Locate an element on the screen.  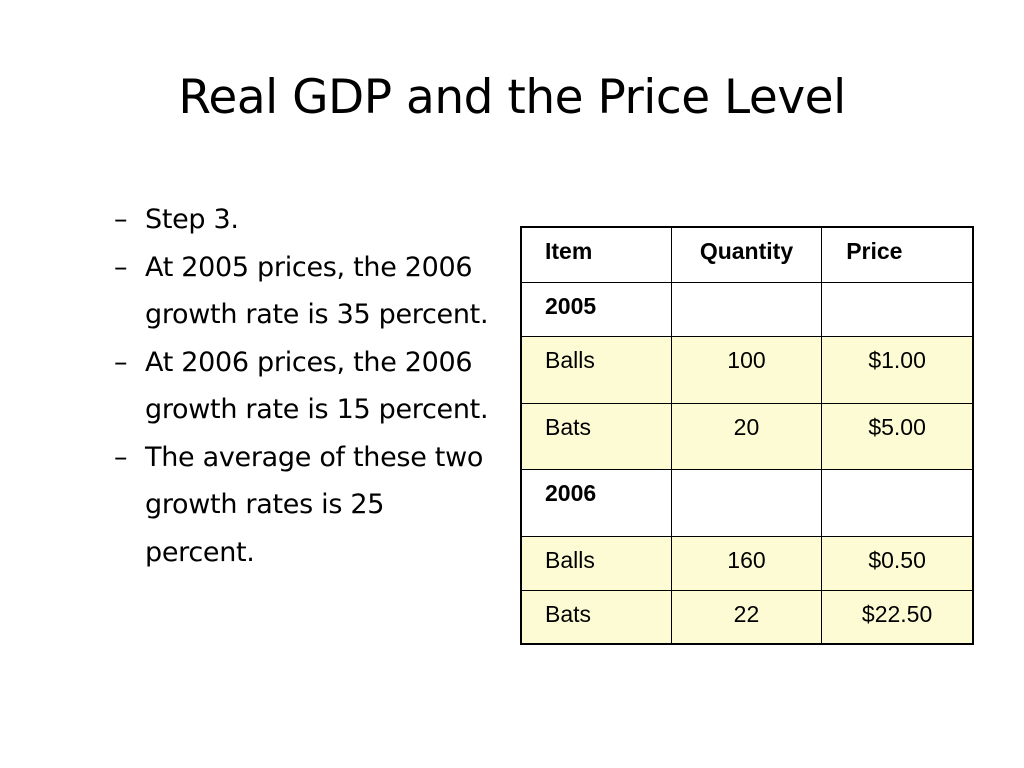
quantity-cell: 100 is located at coordinates (746, 369).